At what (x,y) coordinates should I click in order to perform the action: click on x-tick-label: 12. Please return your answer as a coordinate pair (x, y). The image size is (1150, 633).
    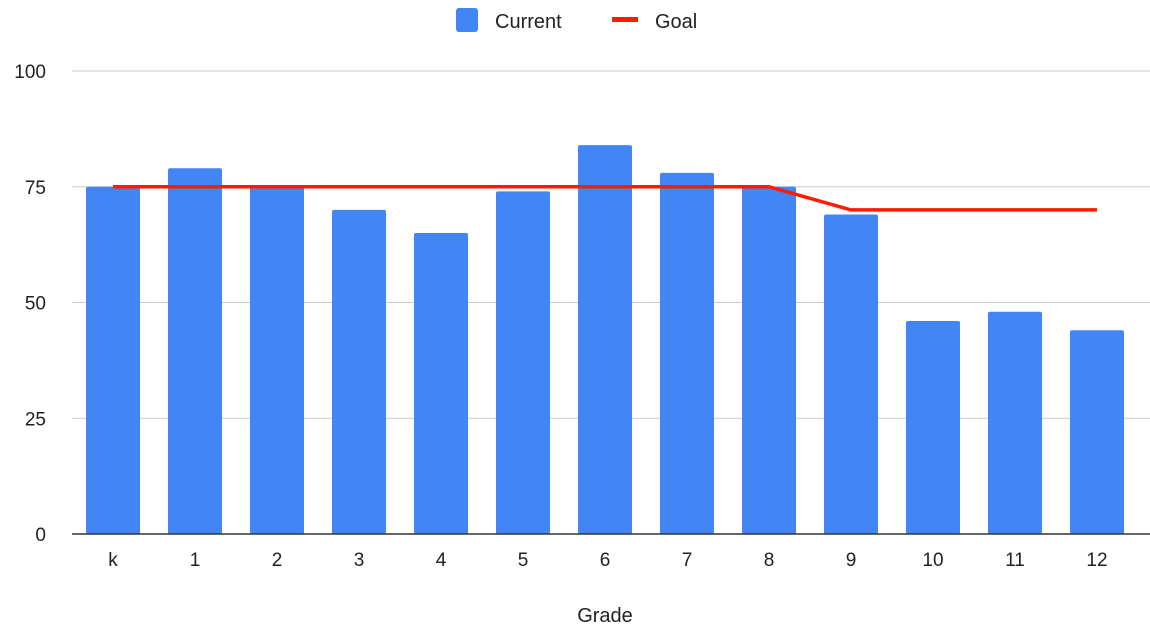
    Looking at the image, I should click on (1096, 560).